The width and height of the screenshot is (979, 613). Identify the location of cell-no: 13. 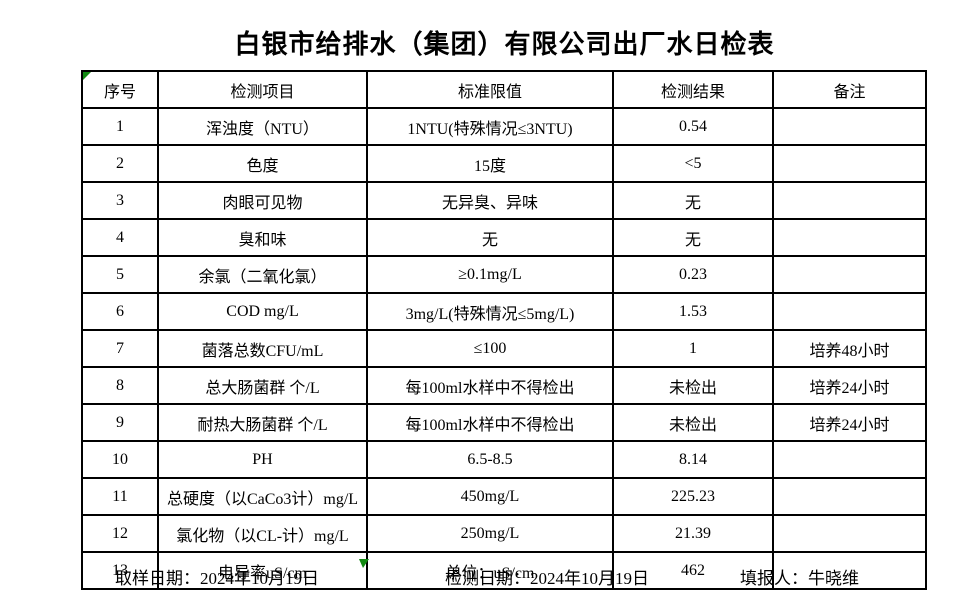
(120, 570).